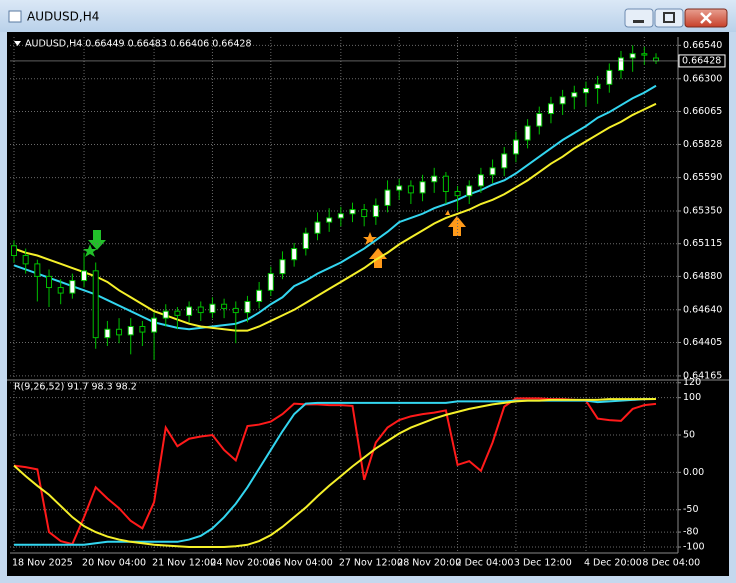 The width and height of the screenshot is (736, 583). Describe the element at coordinates (75, 387) in the screenshot. I see `indicator-header: R(9,26,52) 91.7 98.3 98.2` at that location.